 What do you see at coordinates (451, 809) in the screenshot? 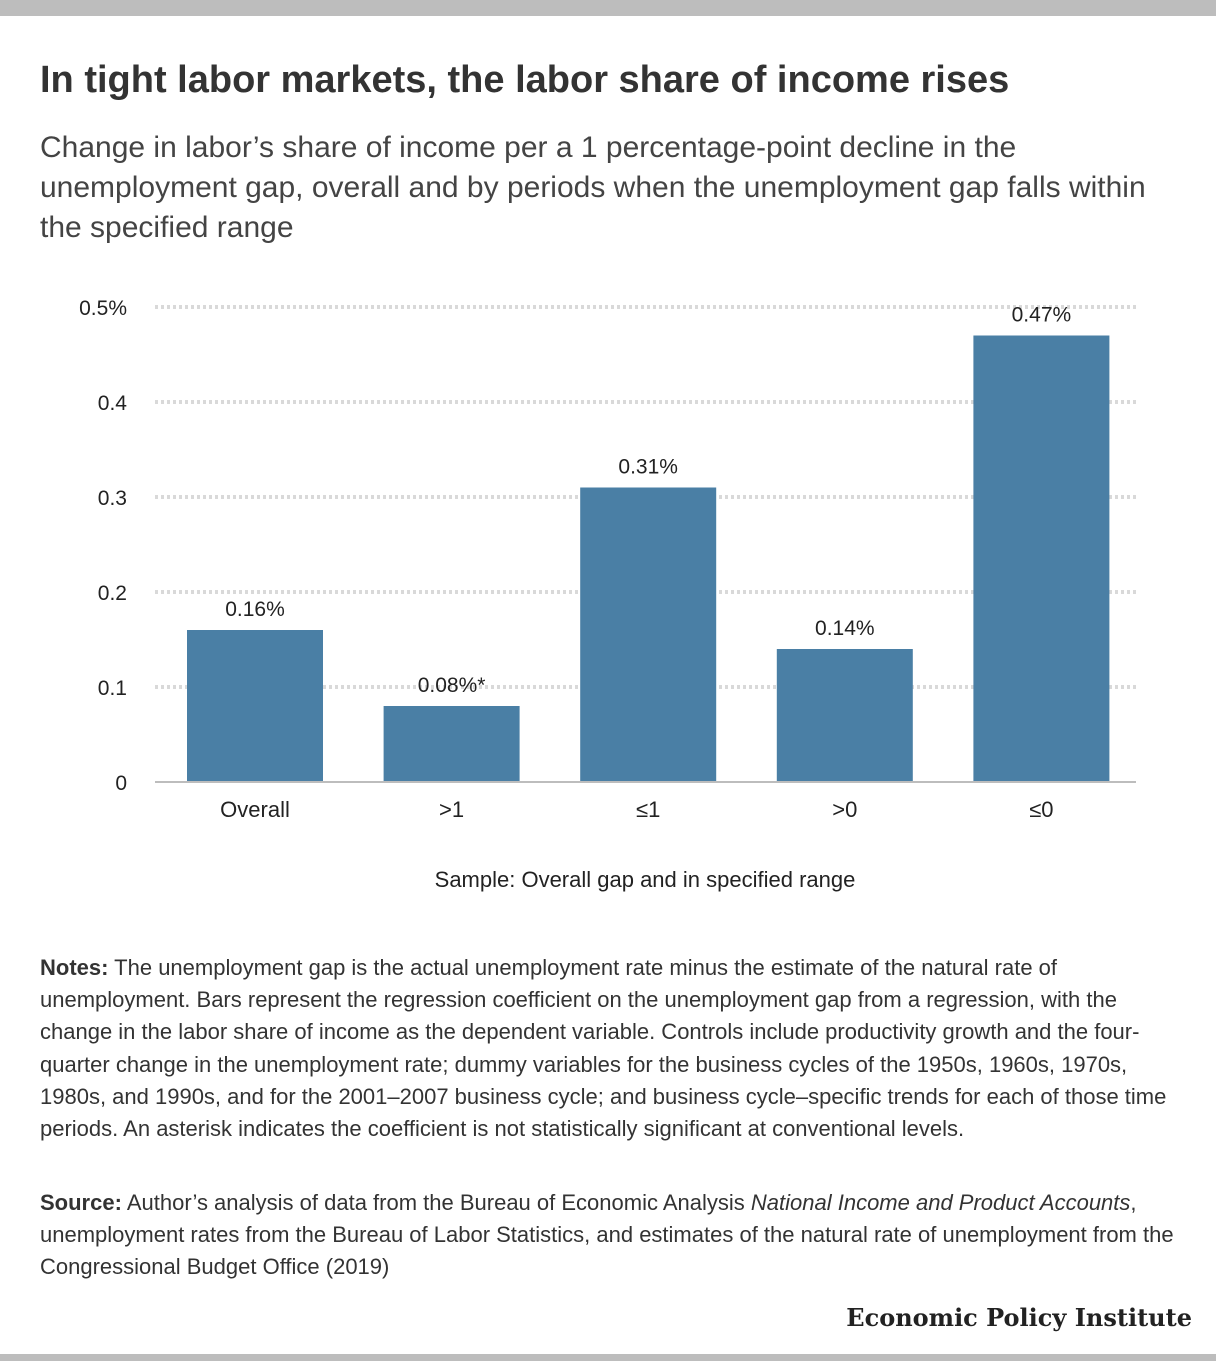
I see `x-tick-label: >1` at bounding box center [451, 809].